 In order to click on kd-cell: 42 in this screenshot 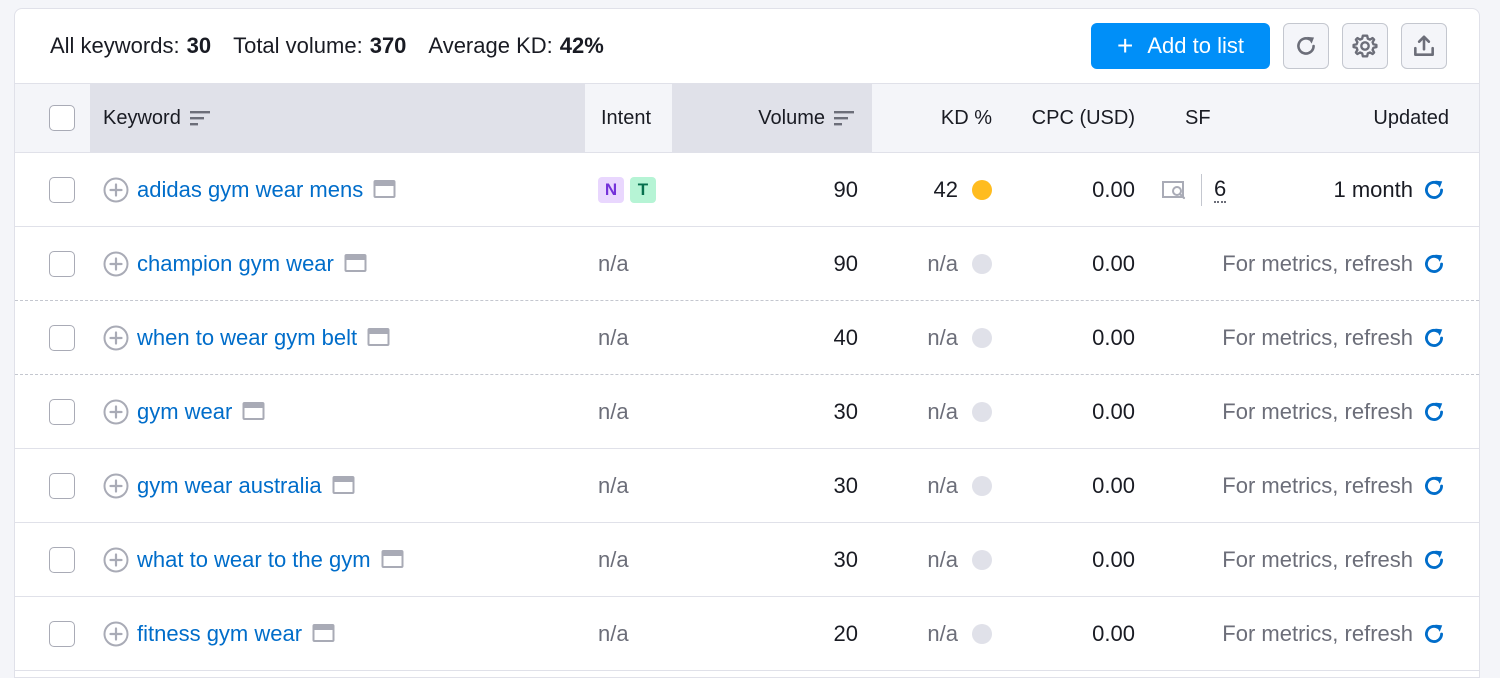, I will do `click(932, 189)`.